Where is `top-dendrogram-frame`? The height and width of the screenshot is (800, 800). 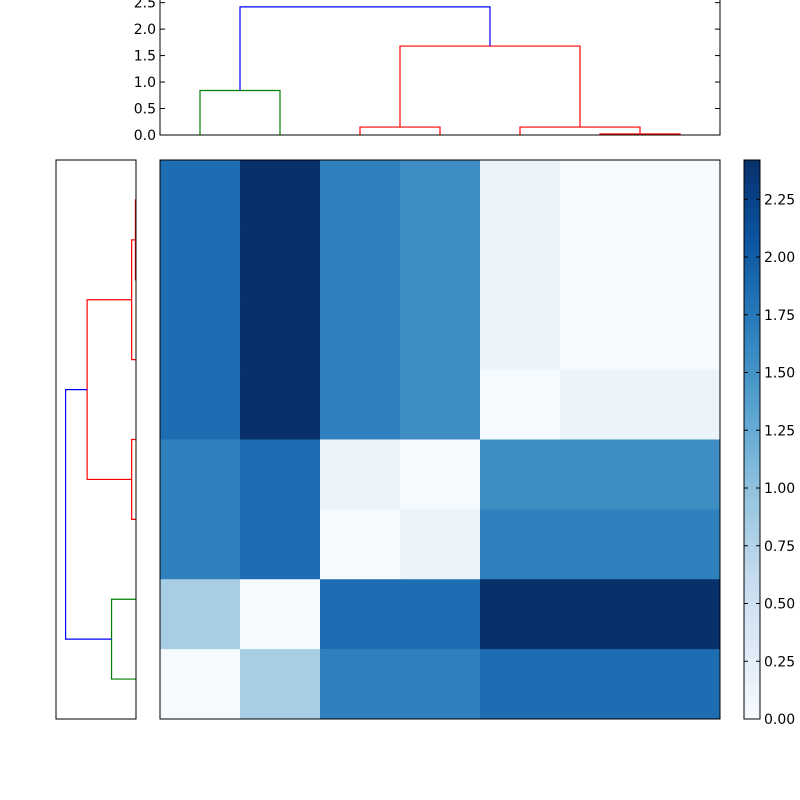 top-dendrogram-frame is located at coordinates (440, 68).